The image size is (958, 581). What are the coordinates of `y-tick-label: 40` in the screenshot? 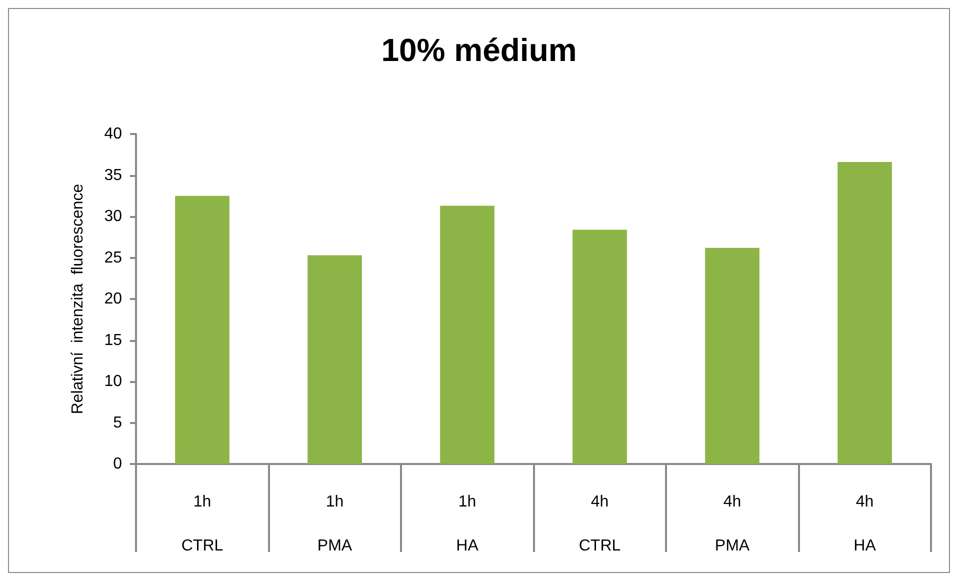 It's located at (113, 134).